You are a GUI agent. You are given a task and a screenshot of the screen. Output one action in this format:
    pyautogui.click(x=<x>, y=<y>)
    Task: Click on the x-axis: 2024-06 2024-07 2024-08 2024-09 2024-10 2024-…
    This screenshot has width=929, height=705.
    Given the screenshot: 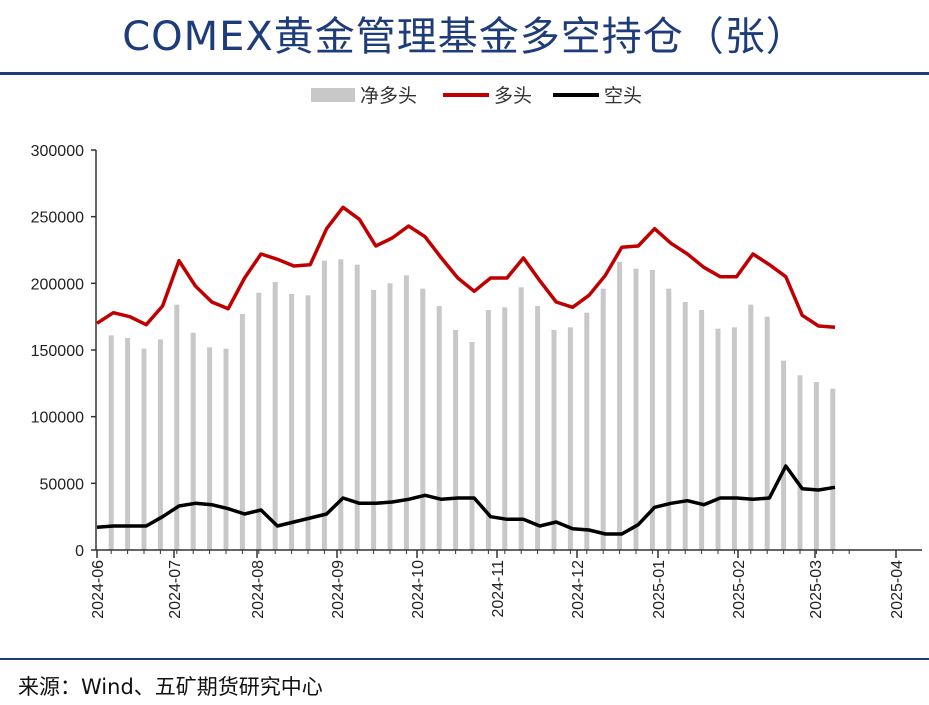 What is the action you would take?
    pyautogui.click(x=506, y=584)
    